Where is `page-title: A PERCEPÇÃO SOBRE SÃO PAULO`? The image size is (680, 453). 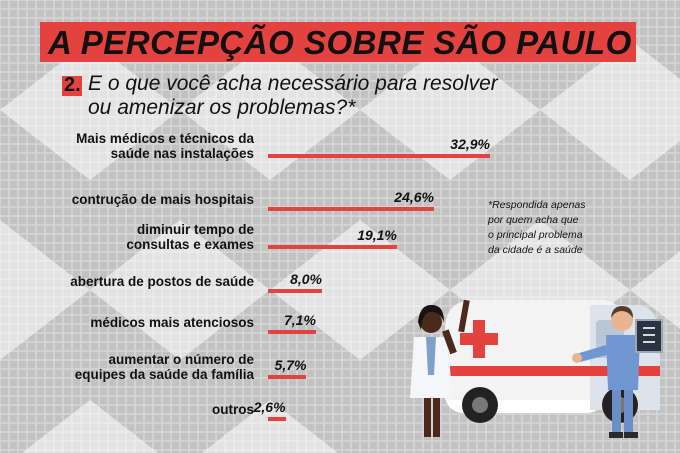
page-title: A PERCEPÇÃO SOBRE SÃO PAULO is located at coordinates (340, 42).